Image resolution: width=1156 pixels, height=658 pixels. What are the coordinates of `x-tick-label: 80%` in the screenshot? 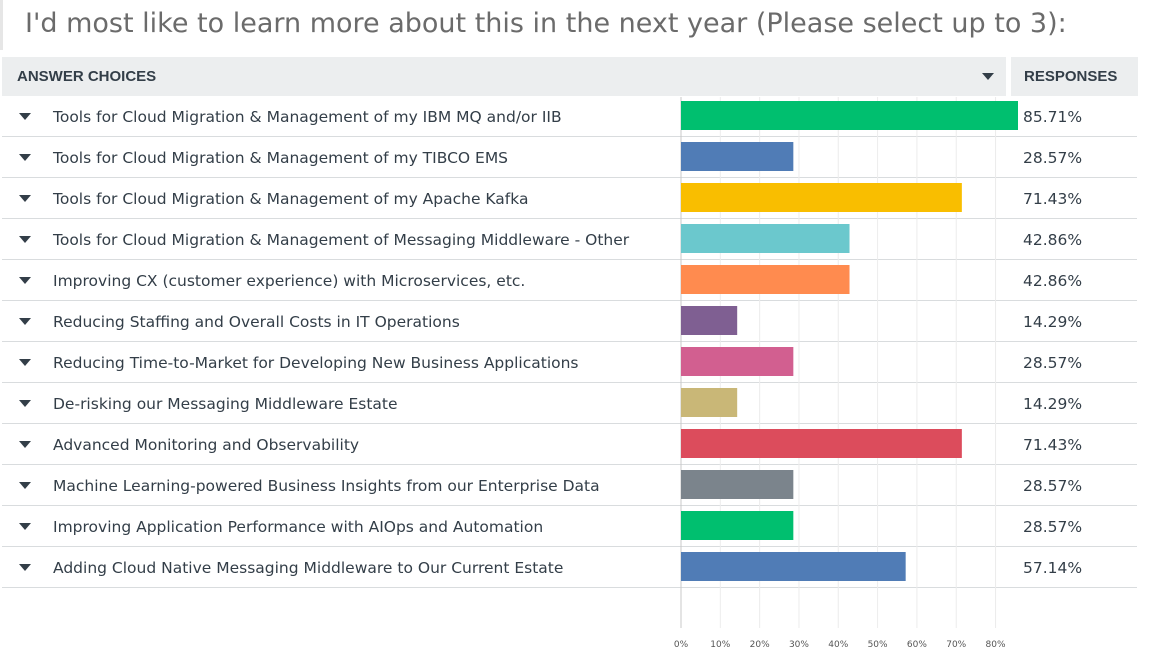 It's located at (996, 645).